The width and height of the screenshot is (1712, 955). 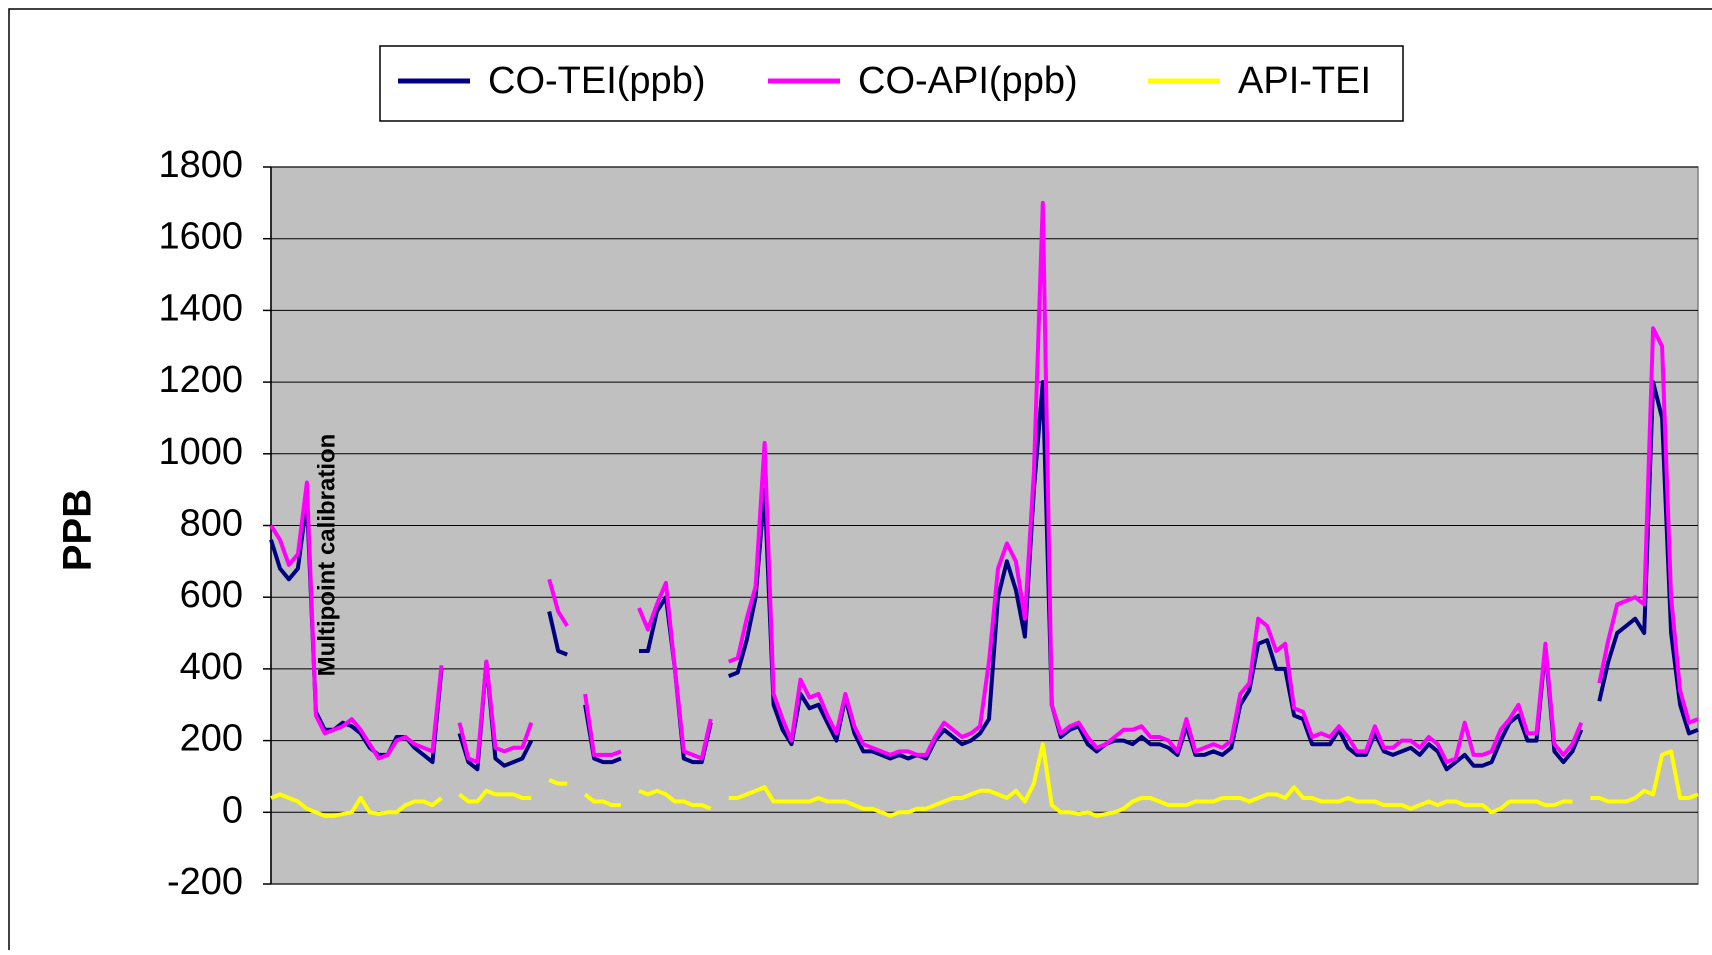 What do you see at coordinates (200, 237) in the screenshot?
I see `y-tick-label: 1600` at bounding box center [200, 237].